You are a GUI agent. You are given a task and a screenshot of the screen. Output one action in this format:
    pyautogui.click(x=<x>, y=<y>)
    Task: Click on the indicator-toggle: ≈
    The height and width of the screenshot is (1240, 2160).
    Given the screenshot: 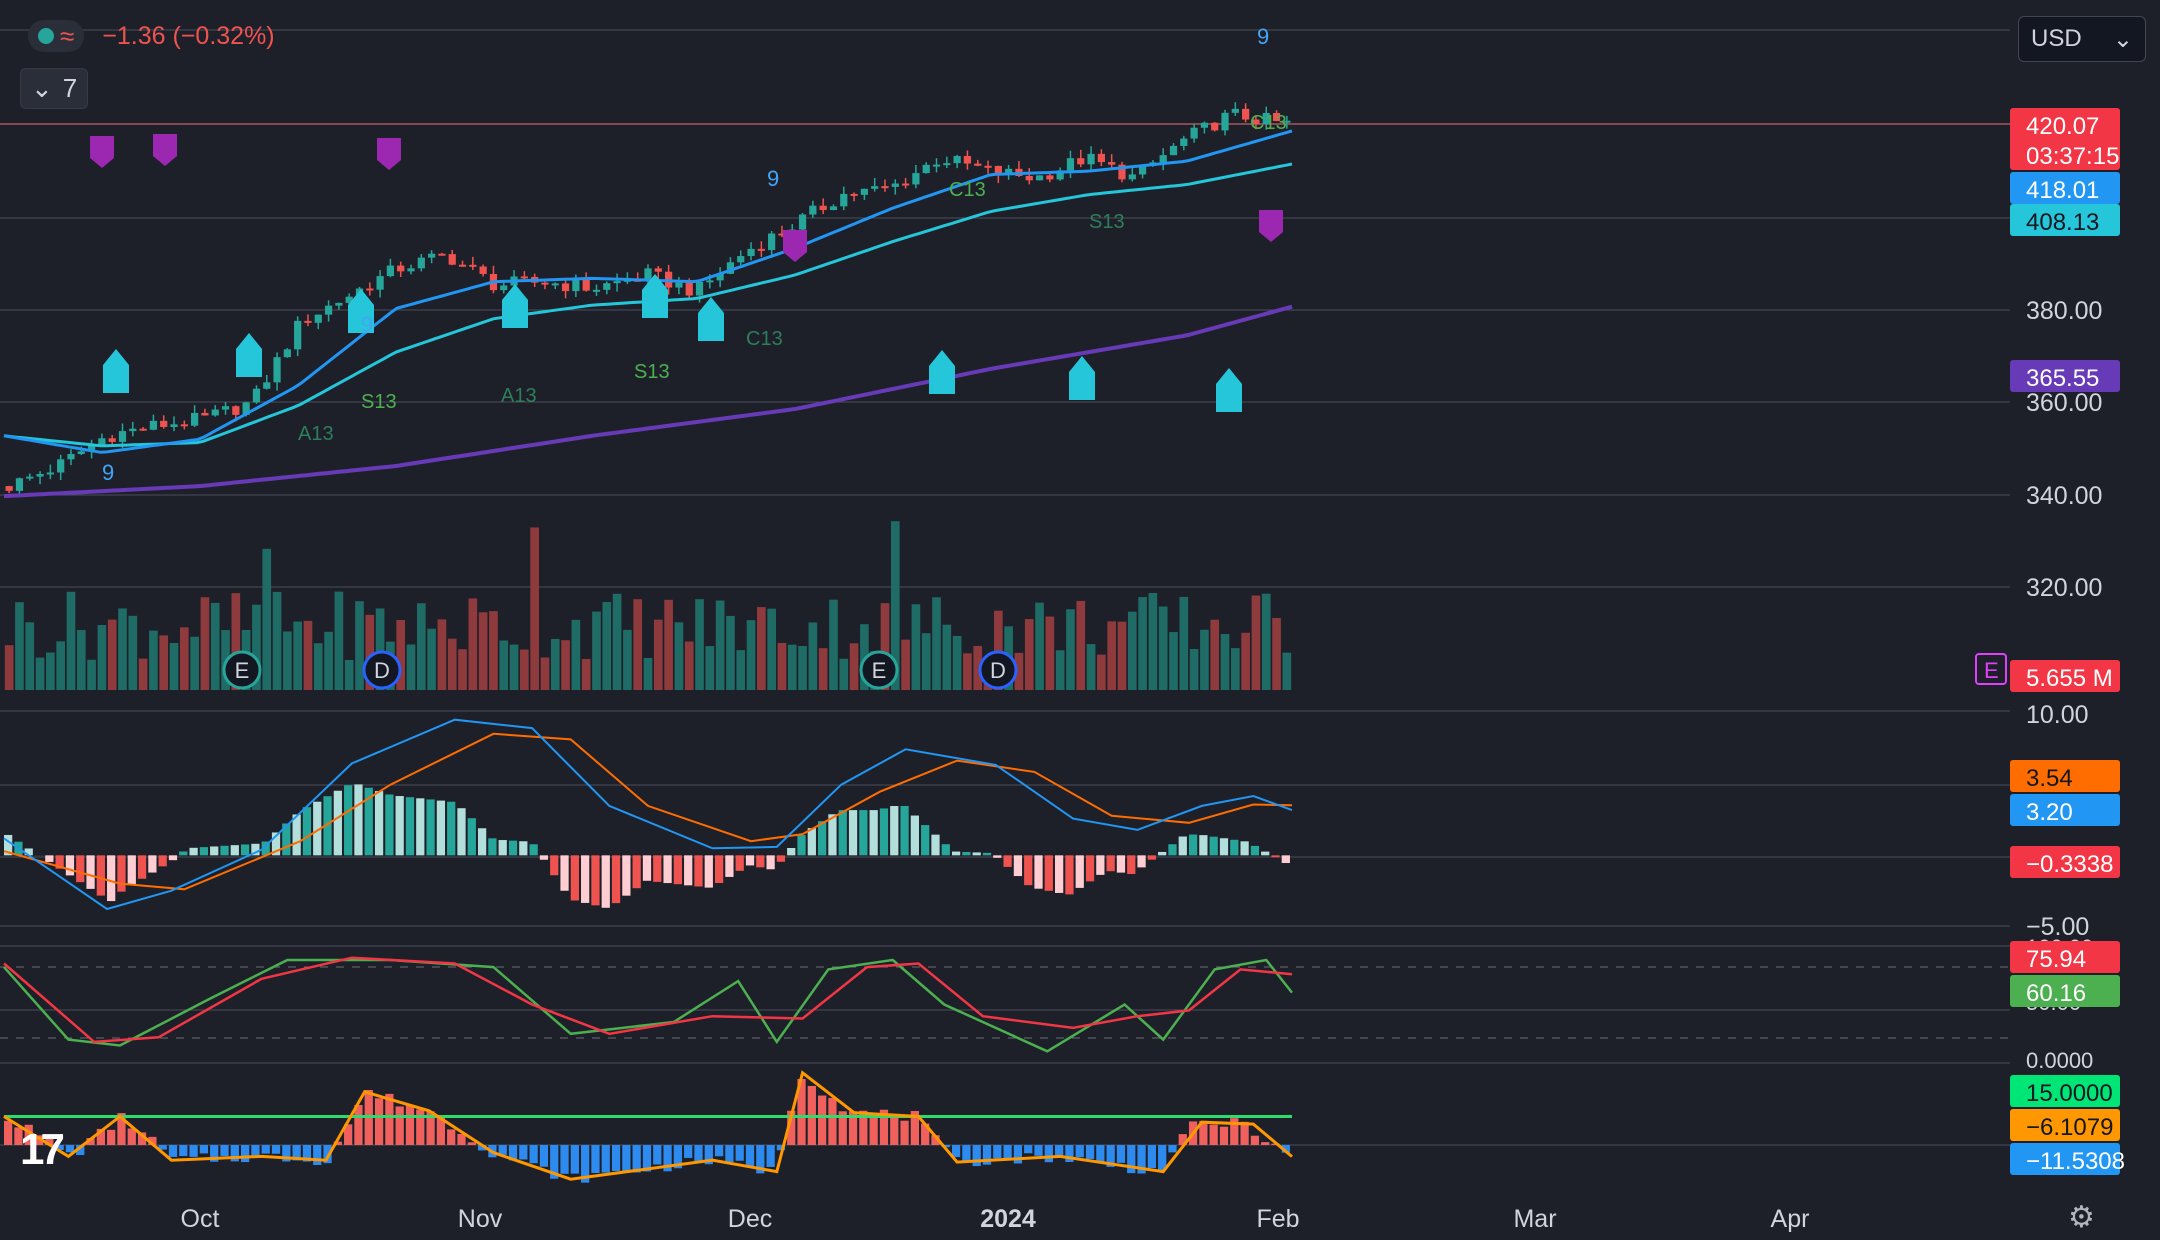 What is the action you would take?
    pyautogui.click(x=56, y=36)
    